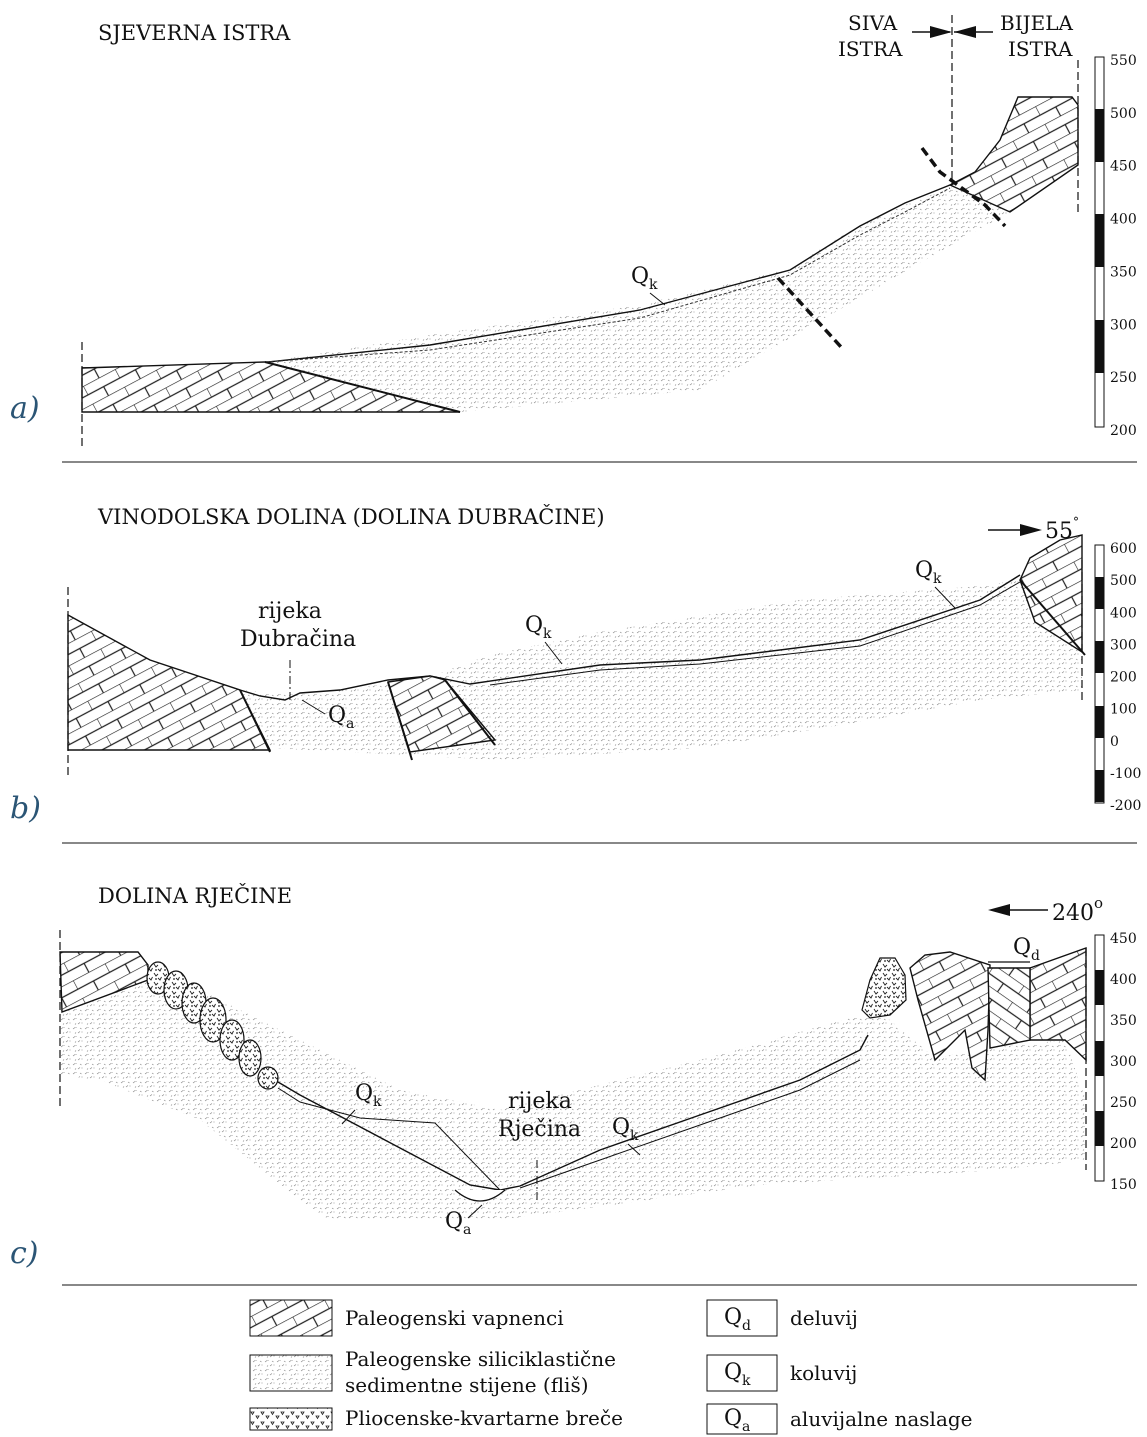  I want to click on panel-b-title: VINODOLSKA DOLINA (DOLINA DUBRAČINE), so click(351, 516).